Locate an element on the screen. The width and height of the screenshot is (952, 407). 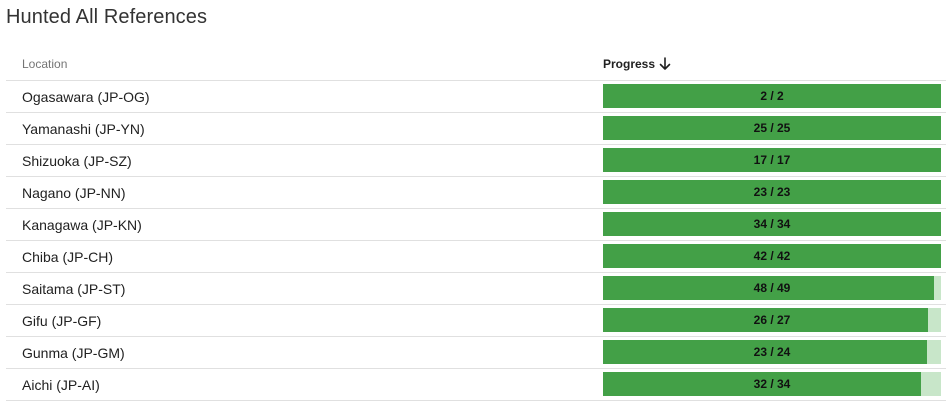
page-title: Hunted All References is located at coordinates (107, 17).